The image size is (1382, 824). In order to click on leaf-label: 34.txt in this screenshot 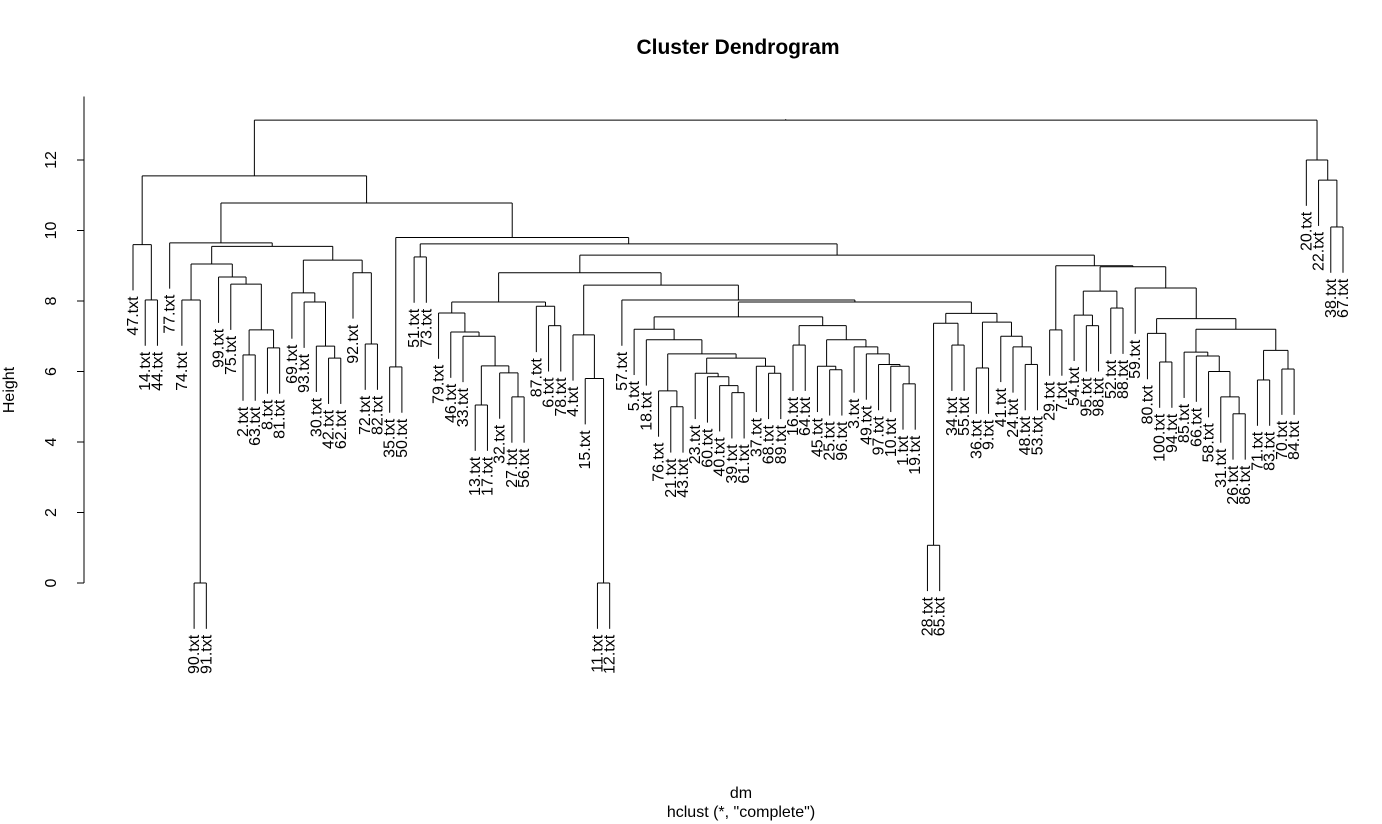, I will do `click(952, 416)`.